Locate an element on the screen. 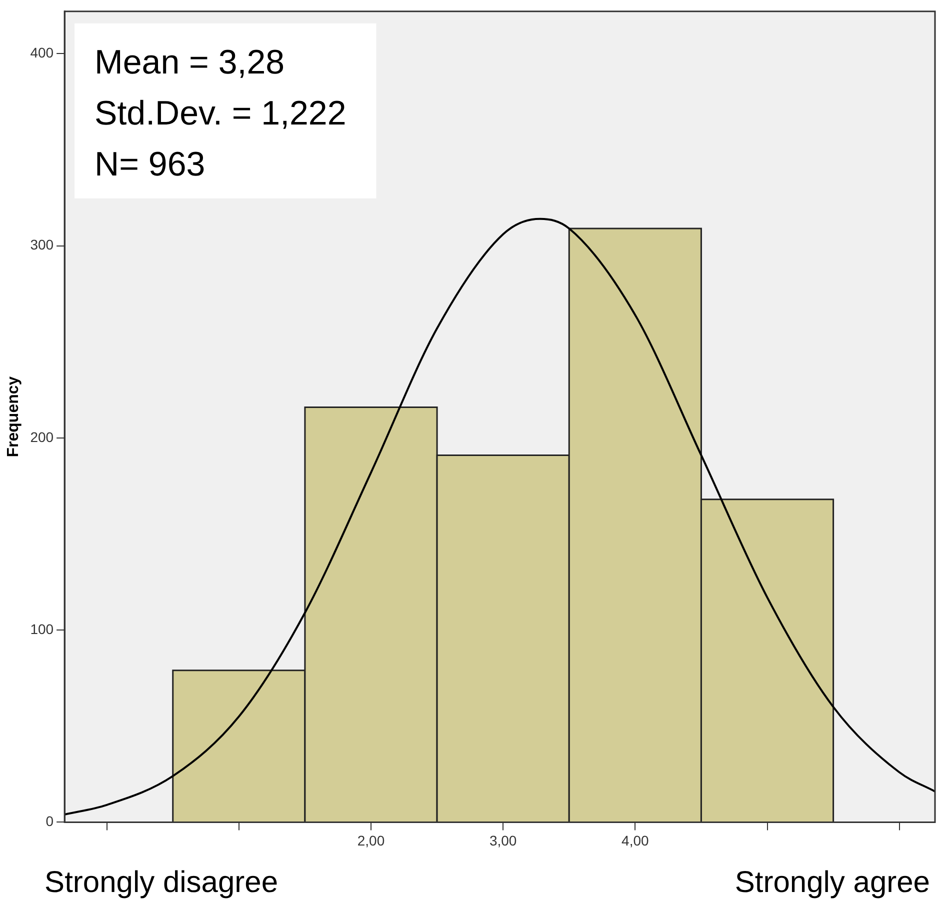 This screenshot has height=903, width=941. y-tick-label: 400 is located at coordinates (42, 52).